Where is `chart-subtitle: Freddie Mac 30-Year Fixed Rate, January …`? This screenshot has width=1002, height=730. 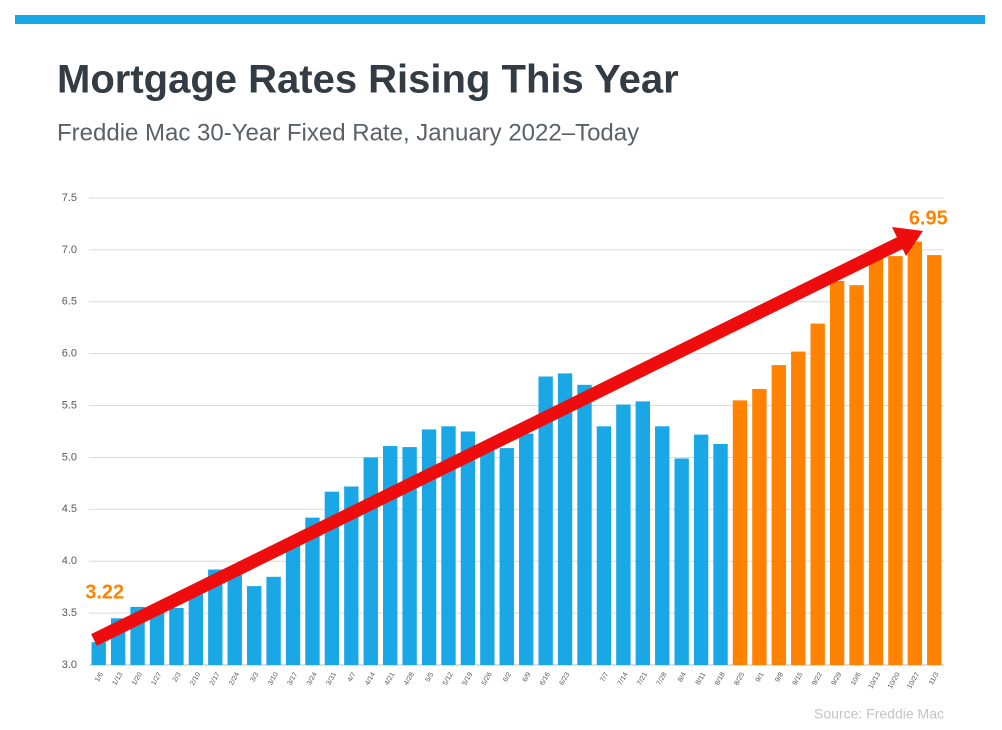
chart-subtitle: Freddie Mac 30-Year Fixed Rate, January … is located at coordinates (348, 132).